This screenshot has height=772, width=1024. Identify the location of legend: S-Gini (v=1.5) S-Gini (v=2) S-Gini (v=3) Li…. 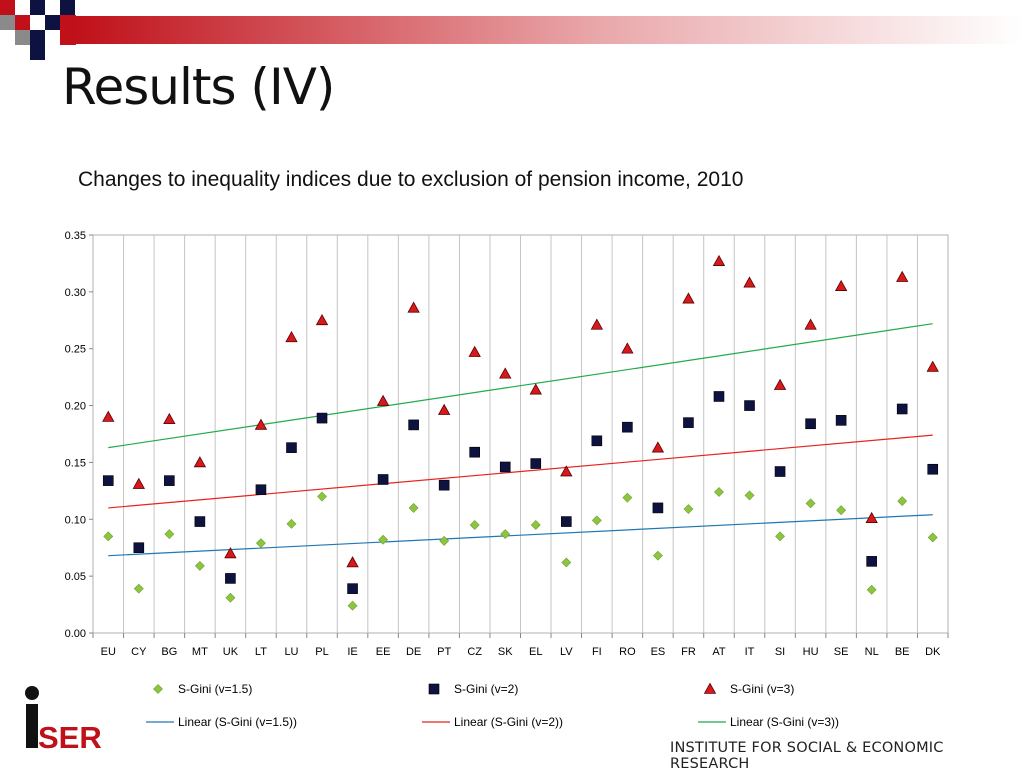
(492, 705).